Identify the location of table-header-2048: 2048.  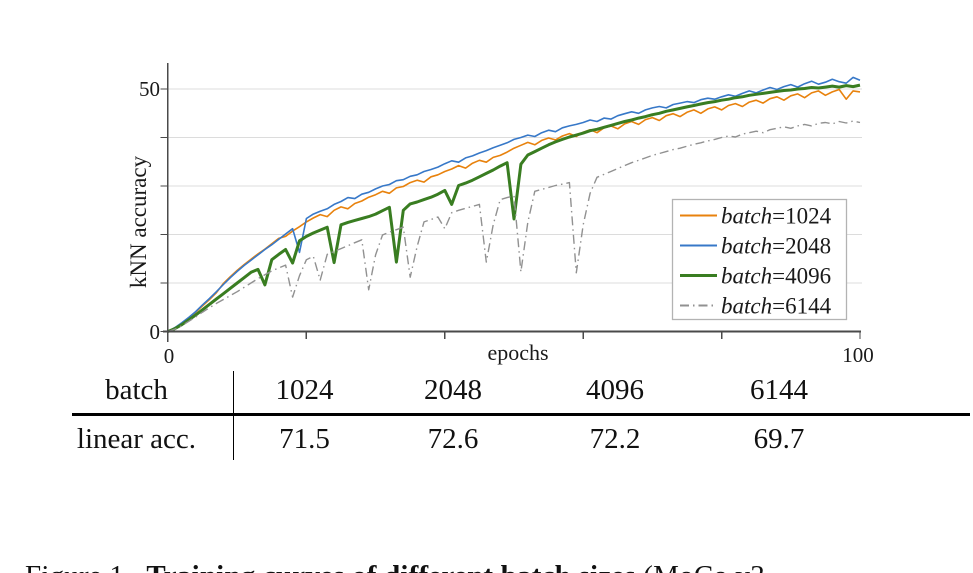
(453, 390).